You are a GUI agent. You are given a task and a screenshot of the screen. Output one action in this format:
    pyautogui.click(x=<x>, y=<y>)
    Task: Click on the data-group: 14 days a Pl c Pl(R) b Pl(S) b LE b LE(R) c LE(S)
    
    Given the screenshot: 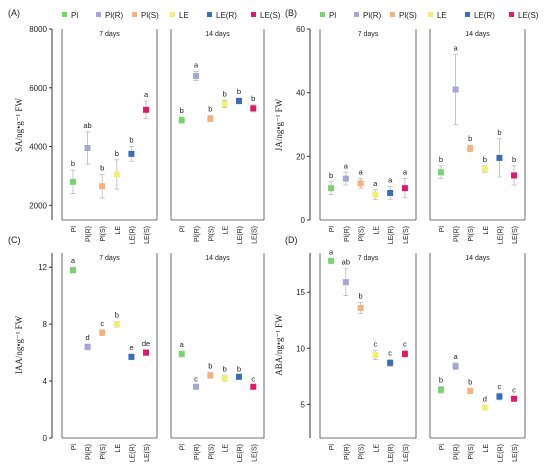 What is the action you would take?
    pyautogui.click(x=217, y=357)
    